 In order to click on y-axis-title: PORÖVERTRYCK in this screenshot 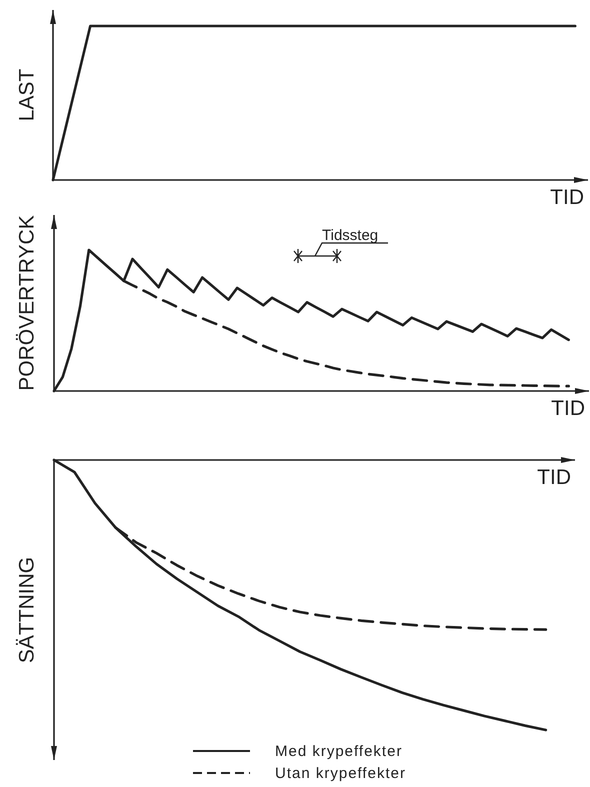, I will do `click(27, 303)`.